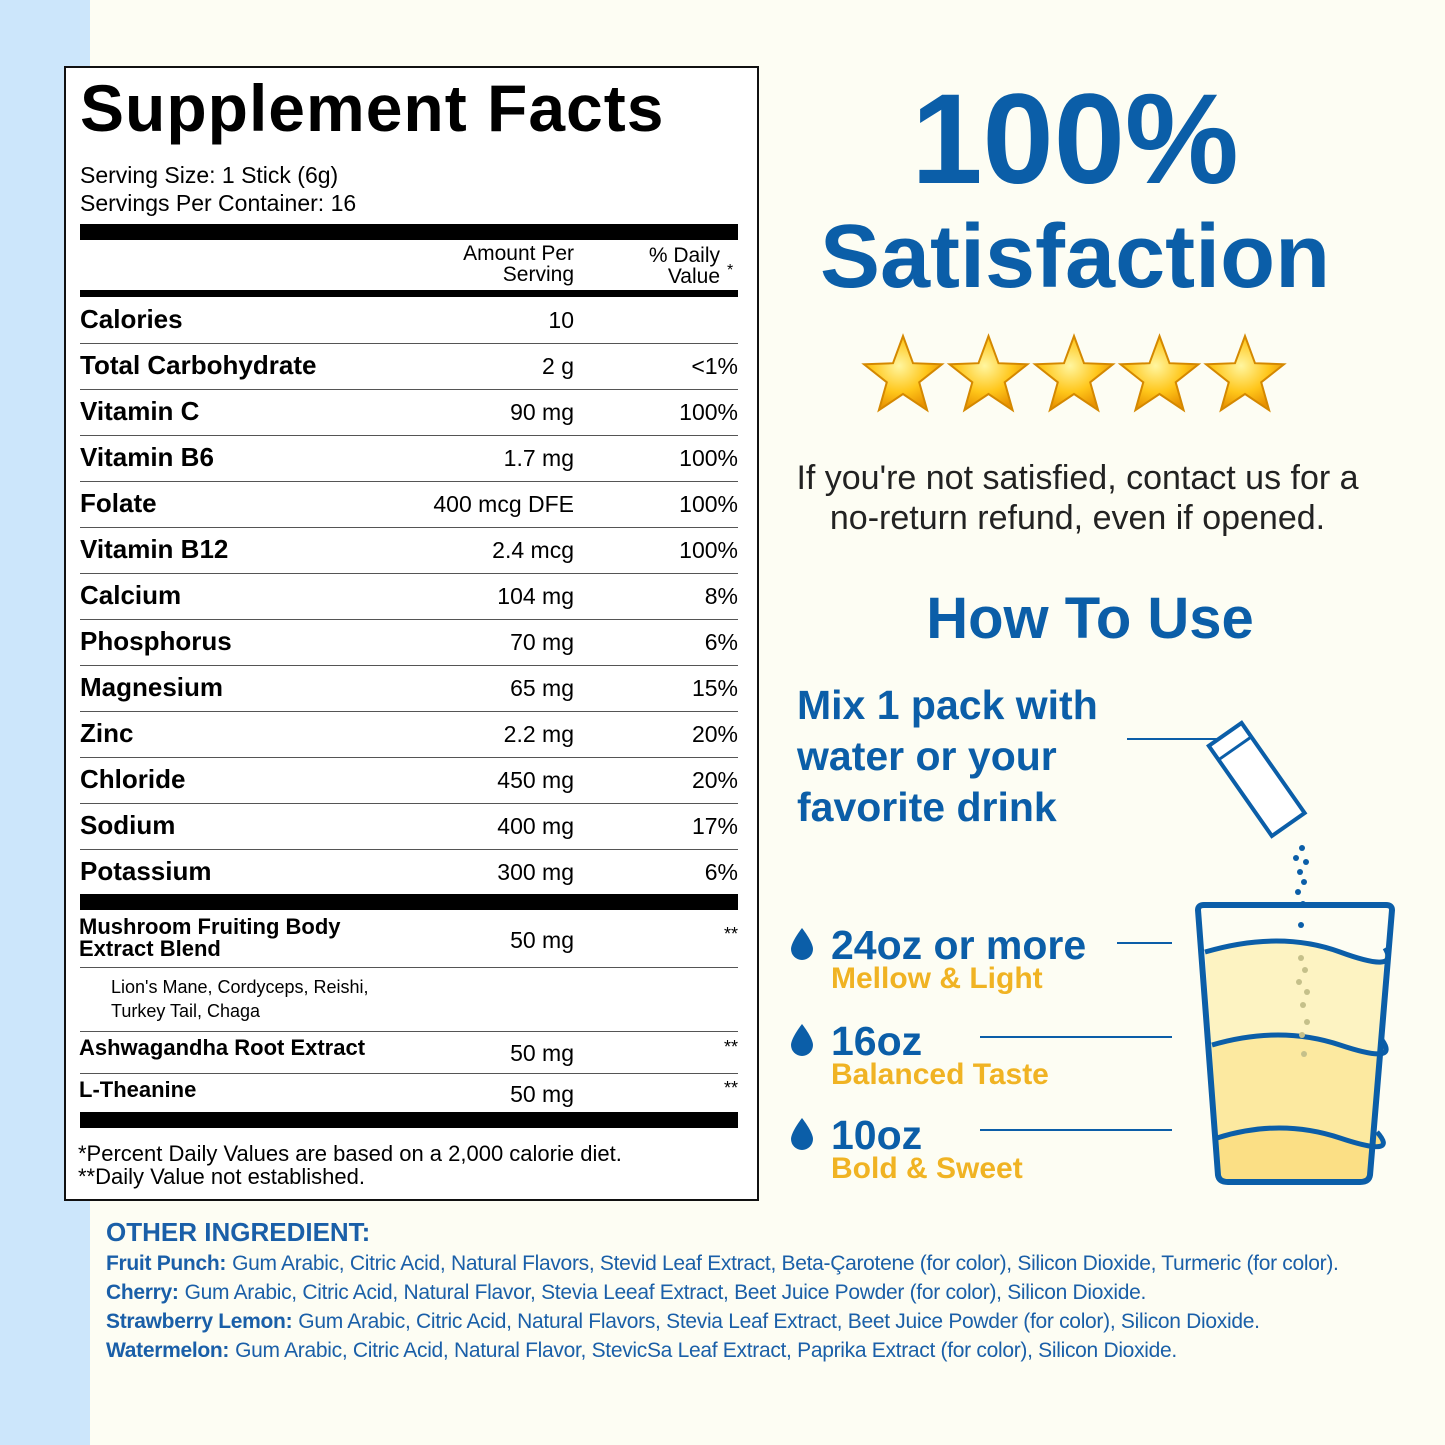 This screenshot has height=1445, width=1445. I want to click on nutrient-name: Zinc, so click(107, 733).